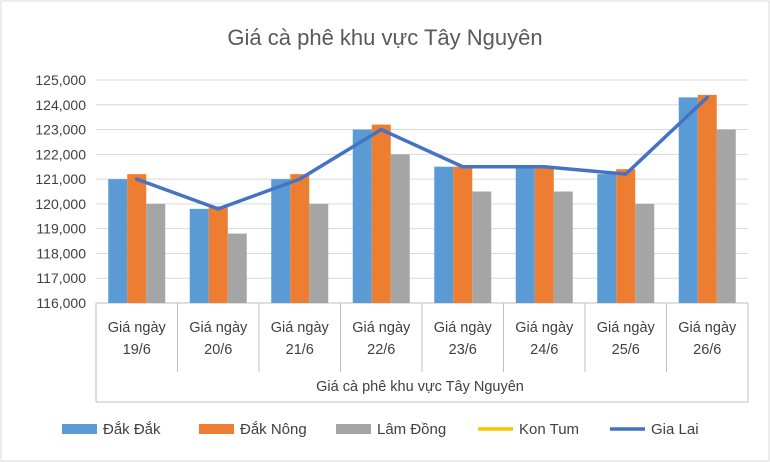 This screenshot has height=462, width=770. I want to click on y-tick-label: 118,000, so click(61, 253).